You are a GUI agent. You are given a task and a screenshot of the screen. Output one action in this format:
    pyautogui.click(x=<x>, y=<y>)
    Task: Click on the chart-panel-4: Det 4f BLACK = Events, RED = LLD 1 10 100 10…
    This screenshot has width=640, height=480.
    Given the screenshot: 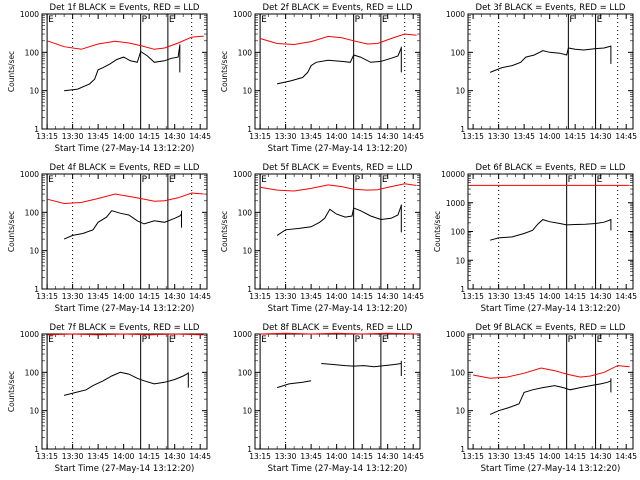 What is the action you would take?
    pyautogui.click(x=109, y=238)
    